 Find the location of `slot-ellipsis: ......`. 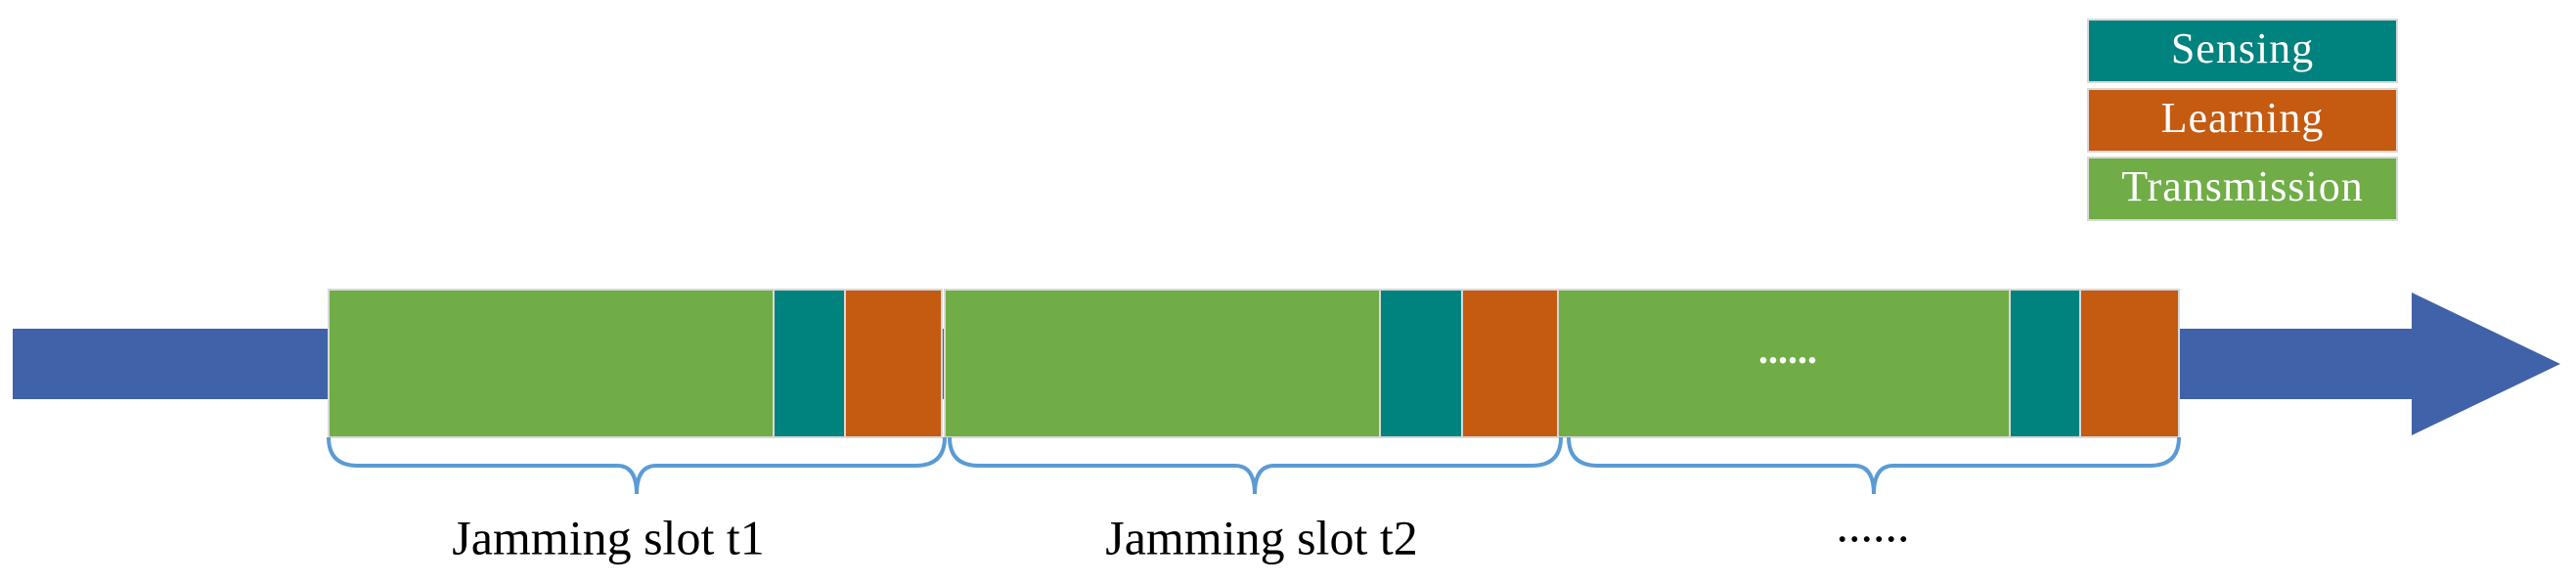

slot-ellipsis: ...... is located at coordinates (1787, 350).